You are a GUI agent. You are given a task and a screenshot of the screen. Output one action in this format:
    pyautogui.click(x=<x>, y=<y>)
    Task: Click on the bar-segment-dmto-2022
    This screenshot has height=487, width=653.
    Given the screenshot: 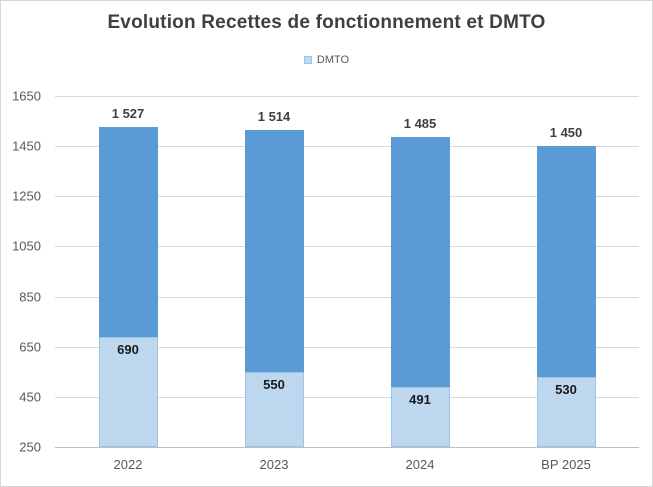 What is the action you would take?
    pyautogui.click(x=128, y=391)
    